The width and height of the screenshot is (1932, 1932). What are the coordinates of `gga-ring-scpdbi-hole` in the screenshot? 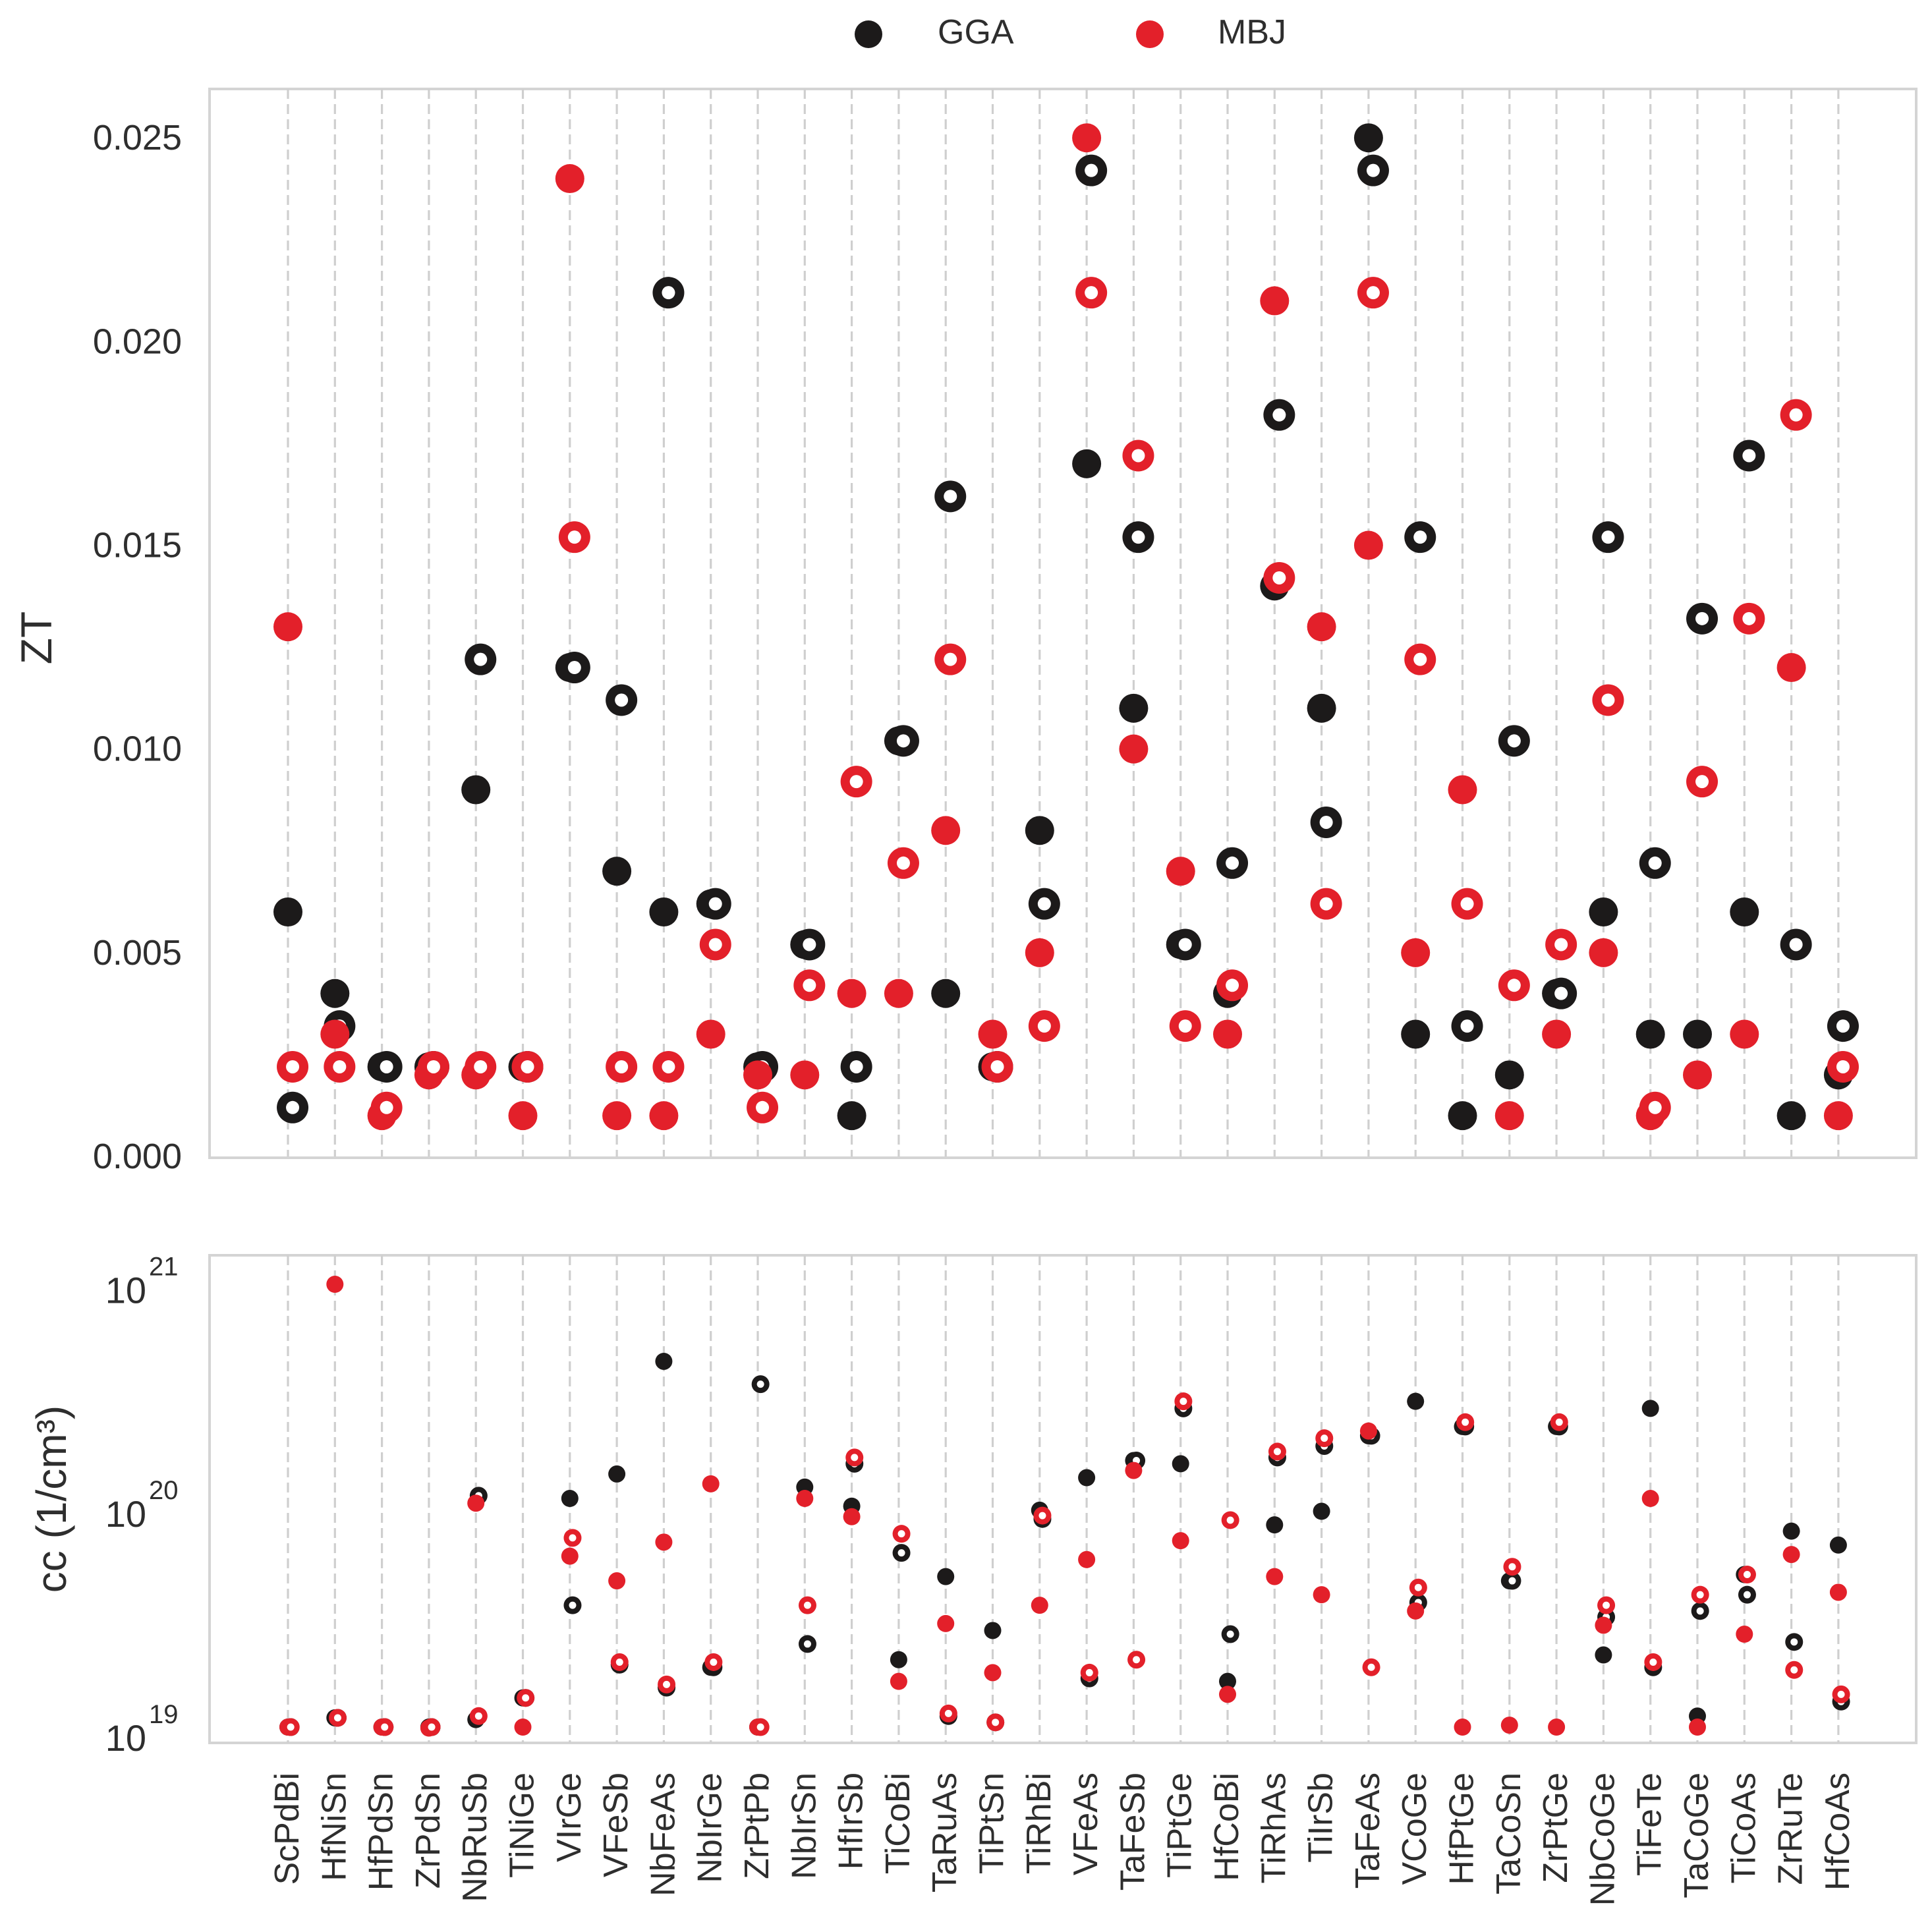 It's located at (293, 1107).